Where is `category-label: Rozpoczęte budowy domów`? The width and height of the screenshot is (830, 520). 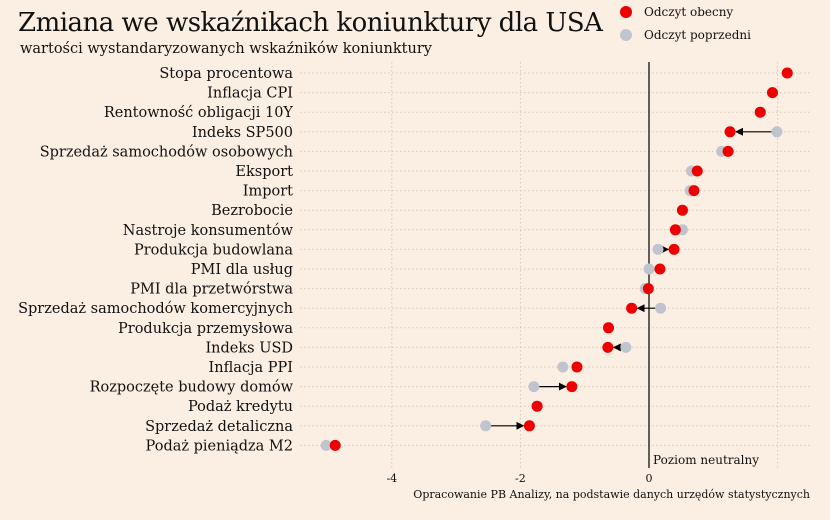
category-label: Rozpoczęte budowy domów is located at coordinates (192, 388).